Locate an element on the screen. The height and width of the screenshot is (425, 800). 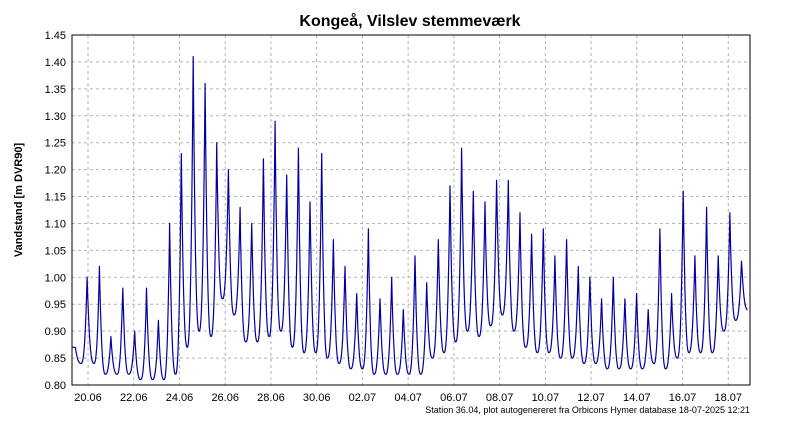
y-tick-label: 1.40 is located at coordinates (55, 63).